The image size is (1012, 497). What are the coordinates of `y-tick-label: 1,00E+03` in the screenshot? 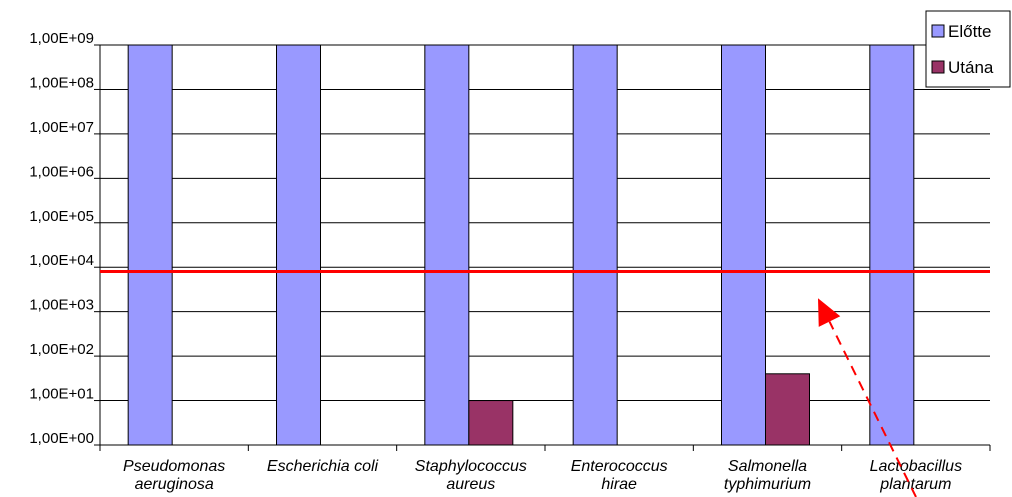 It's located at (61, 305).